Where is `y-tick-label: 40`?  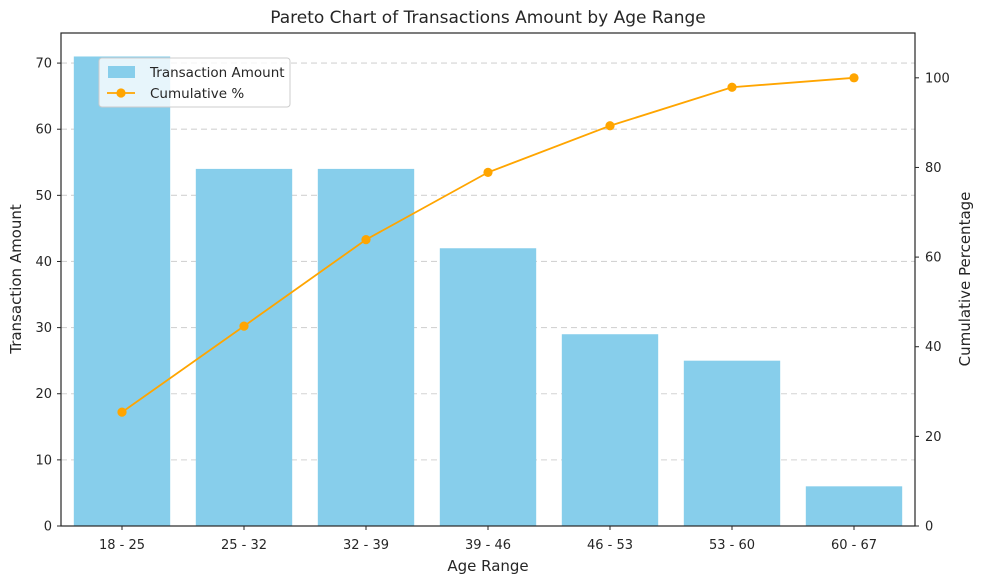 y-tick-label: 40 is located at coordinates (43, 262).